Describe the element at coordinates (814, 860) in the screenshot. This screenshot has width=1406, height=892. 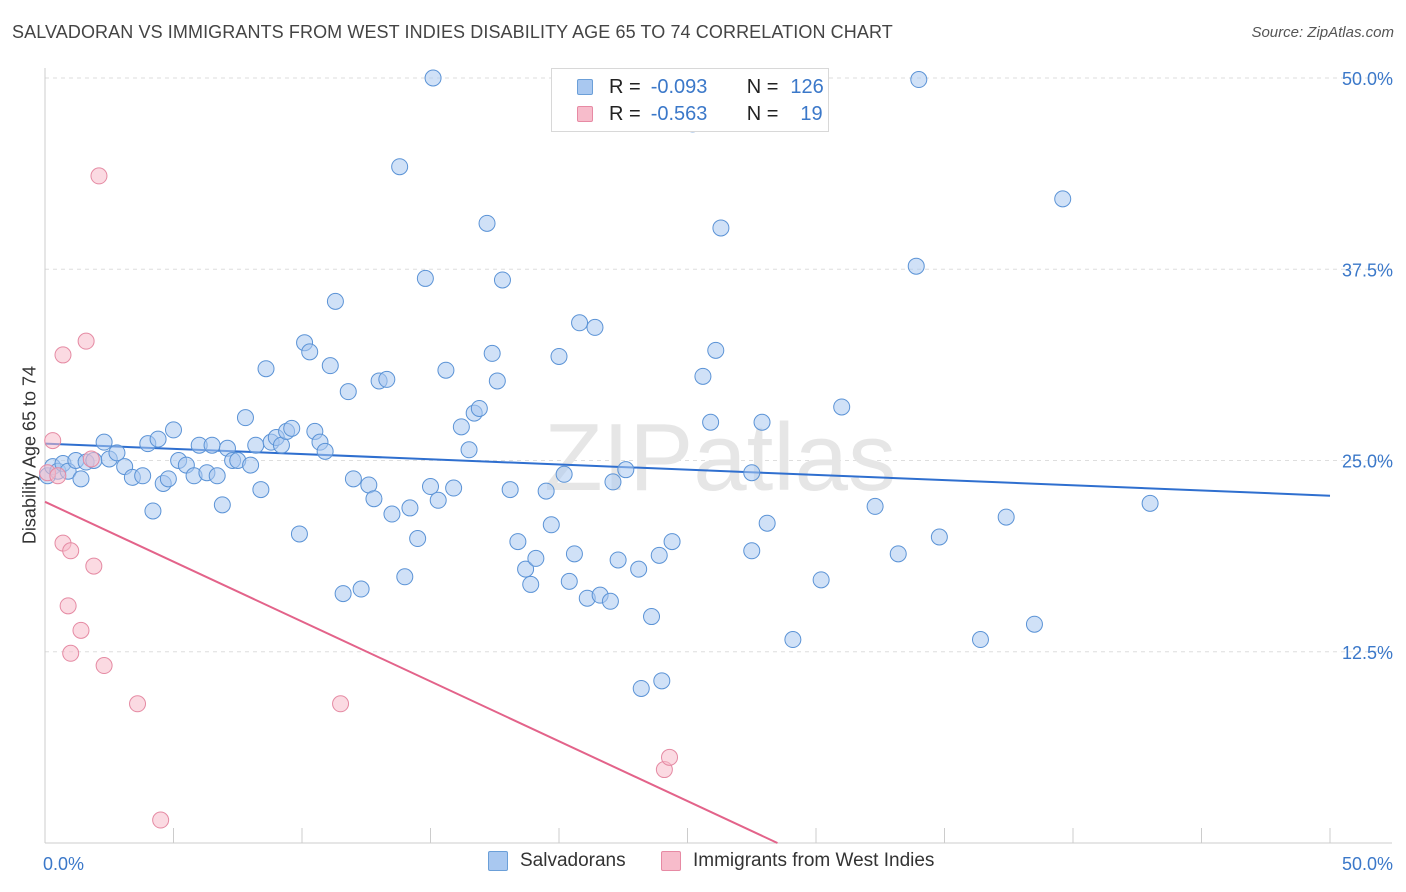
I see `west-indies-label: Immigrants from West Indies` at that location.